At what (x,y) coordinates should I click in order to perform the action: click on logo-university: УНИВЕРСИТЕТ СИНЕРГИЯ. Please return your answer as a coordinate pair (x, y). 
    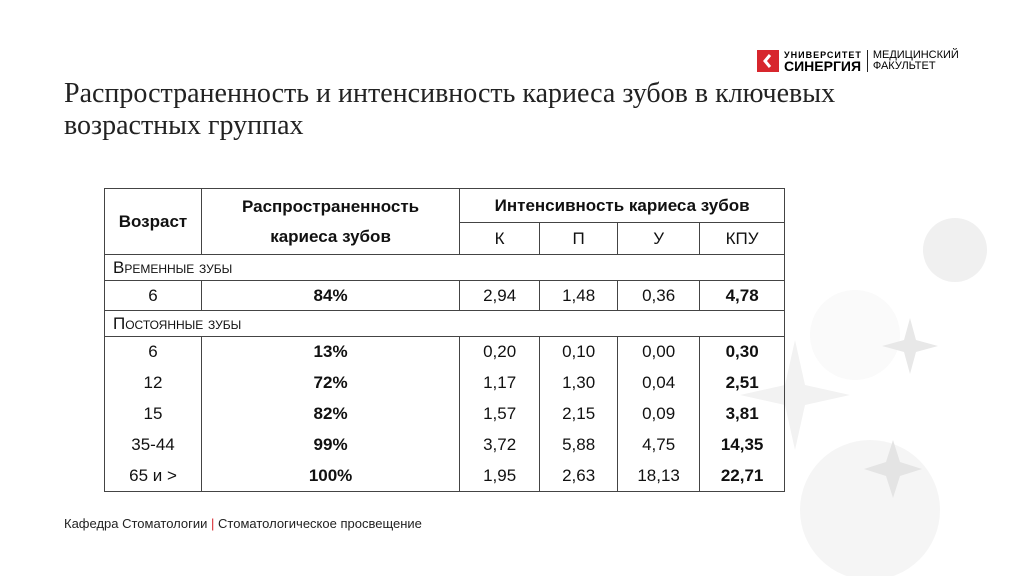
    Looking at the image, I should click on (823, 62).